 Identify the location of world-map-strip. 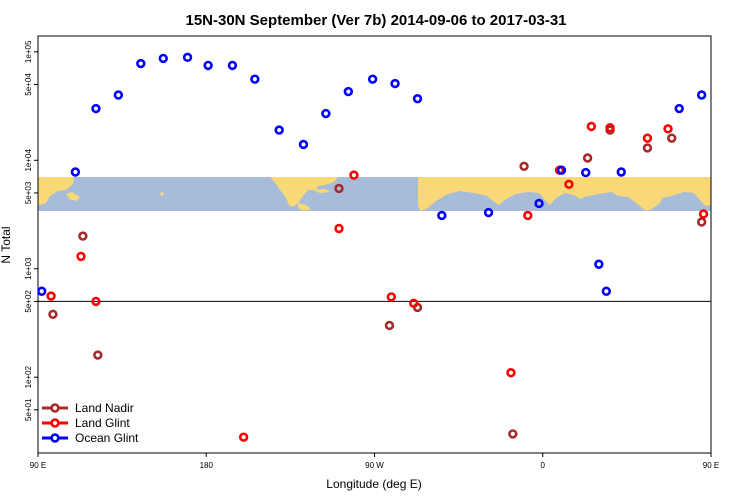
(374, 194).